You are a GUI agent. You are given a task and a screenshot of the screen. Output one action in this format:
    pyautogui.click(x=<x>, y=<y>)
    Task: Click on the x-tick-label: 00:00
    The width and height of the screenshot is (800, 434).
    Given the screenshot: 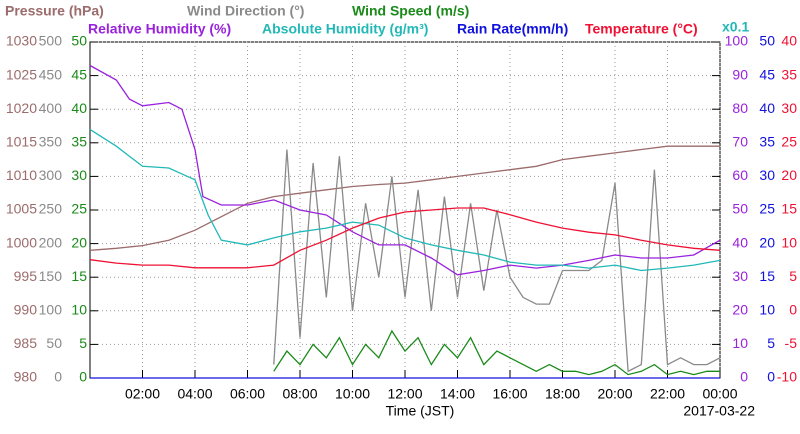 What is the action you would take?
    pyautogui.click(x=719, y=394)
    